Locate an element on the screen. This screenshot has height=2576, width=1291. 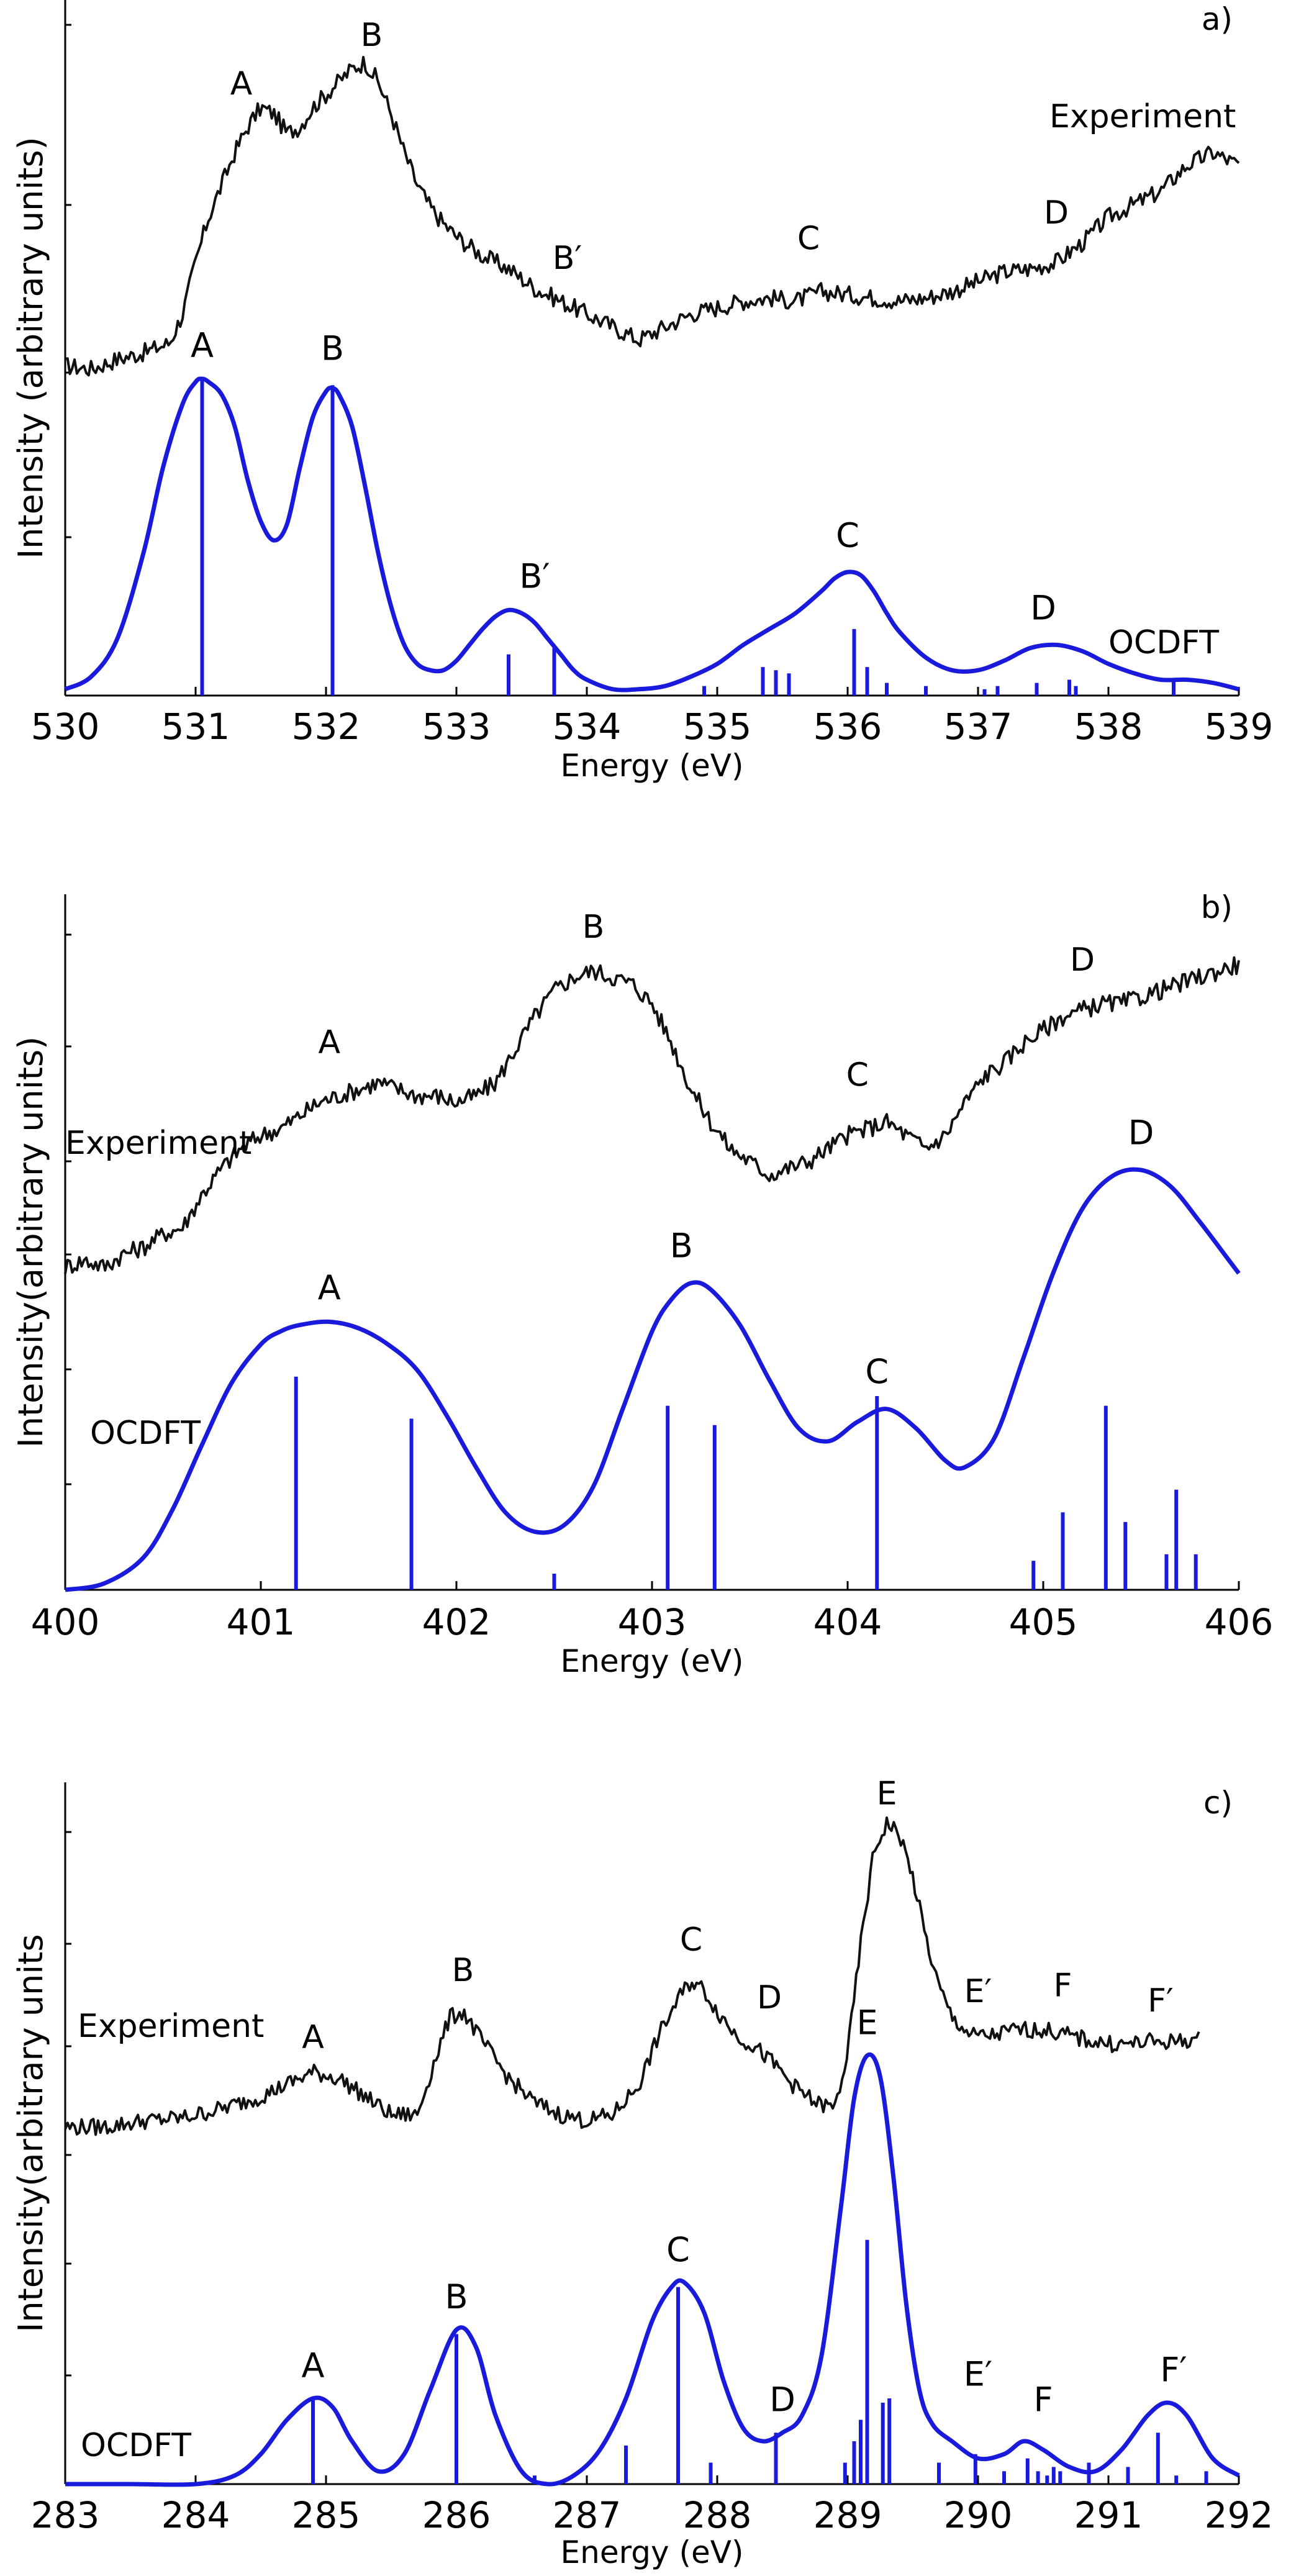
series-experiment: A B B′ C D Experiment is located at coordinates (652, 197).